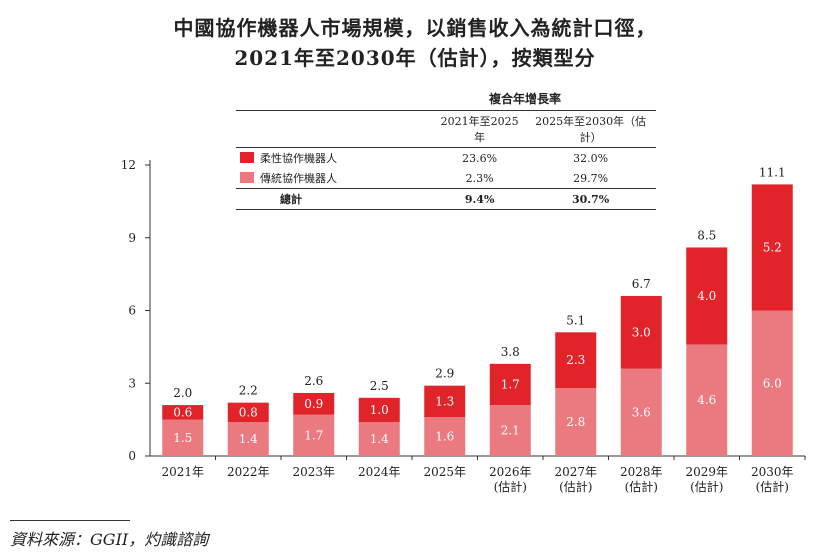 The width and height of the screenshot is (830, 552). I want to click on cagr-row-flexible: 柔性協作機器人 23.6% 32.0%, so click(446, 158).